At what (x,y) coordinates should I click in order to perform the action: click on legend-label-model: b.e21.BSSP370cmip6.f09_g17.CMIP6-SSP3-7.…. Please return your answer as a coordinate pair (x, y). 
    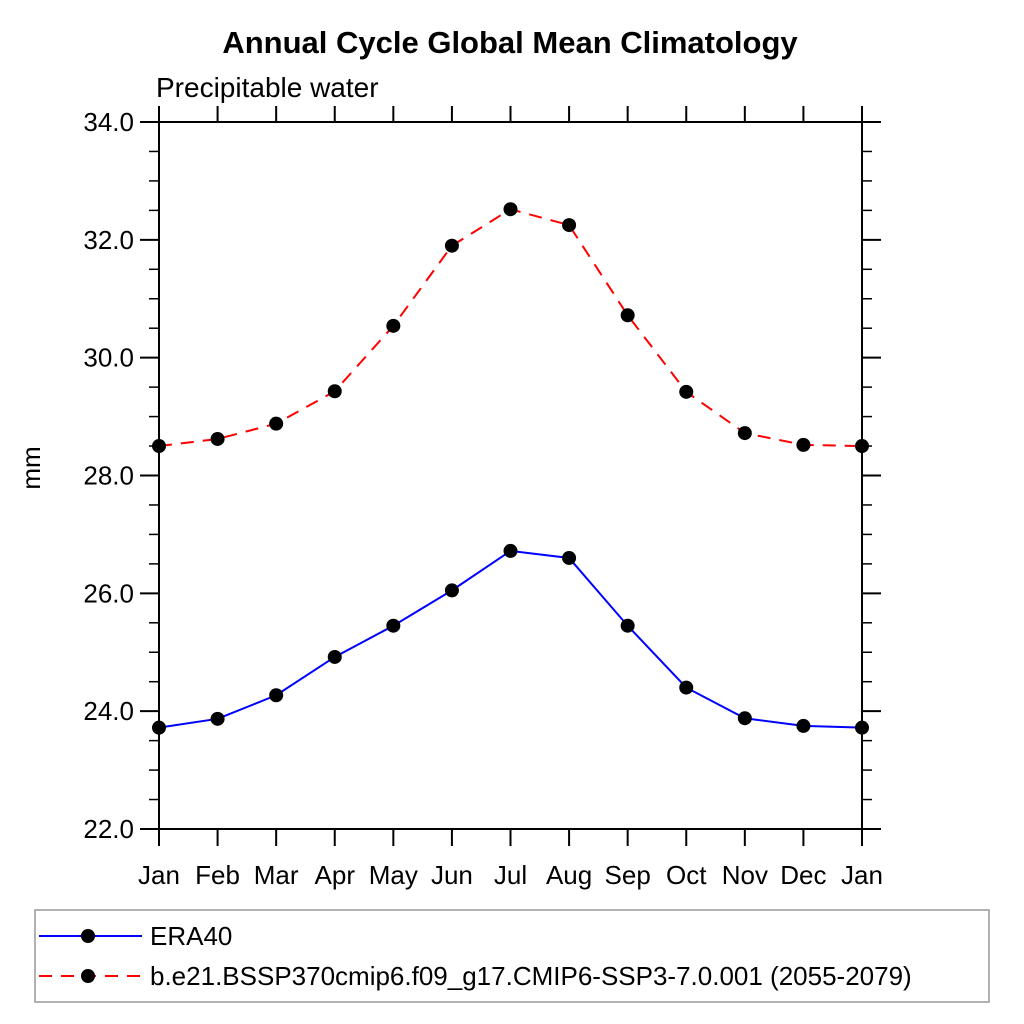
    Looking at the image, I should click on (531, 976).